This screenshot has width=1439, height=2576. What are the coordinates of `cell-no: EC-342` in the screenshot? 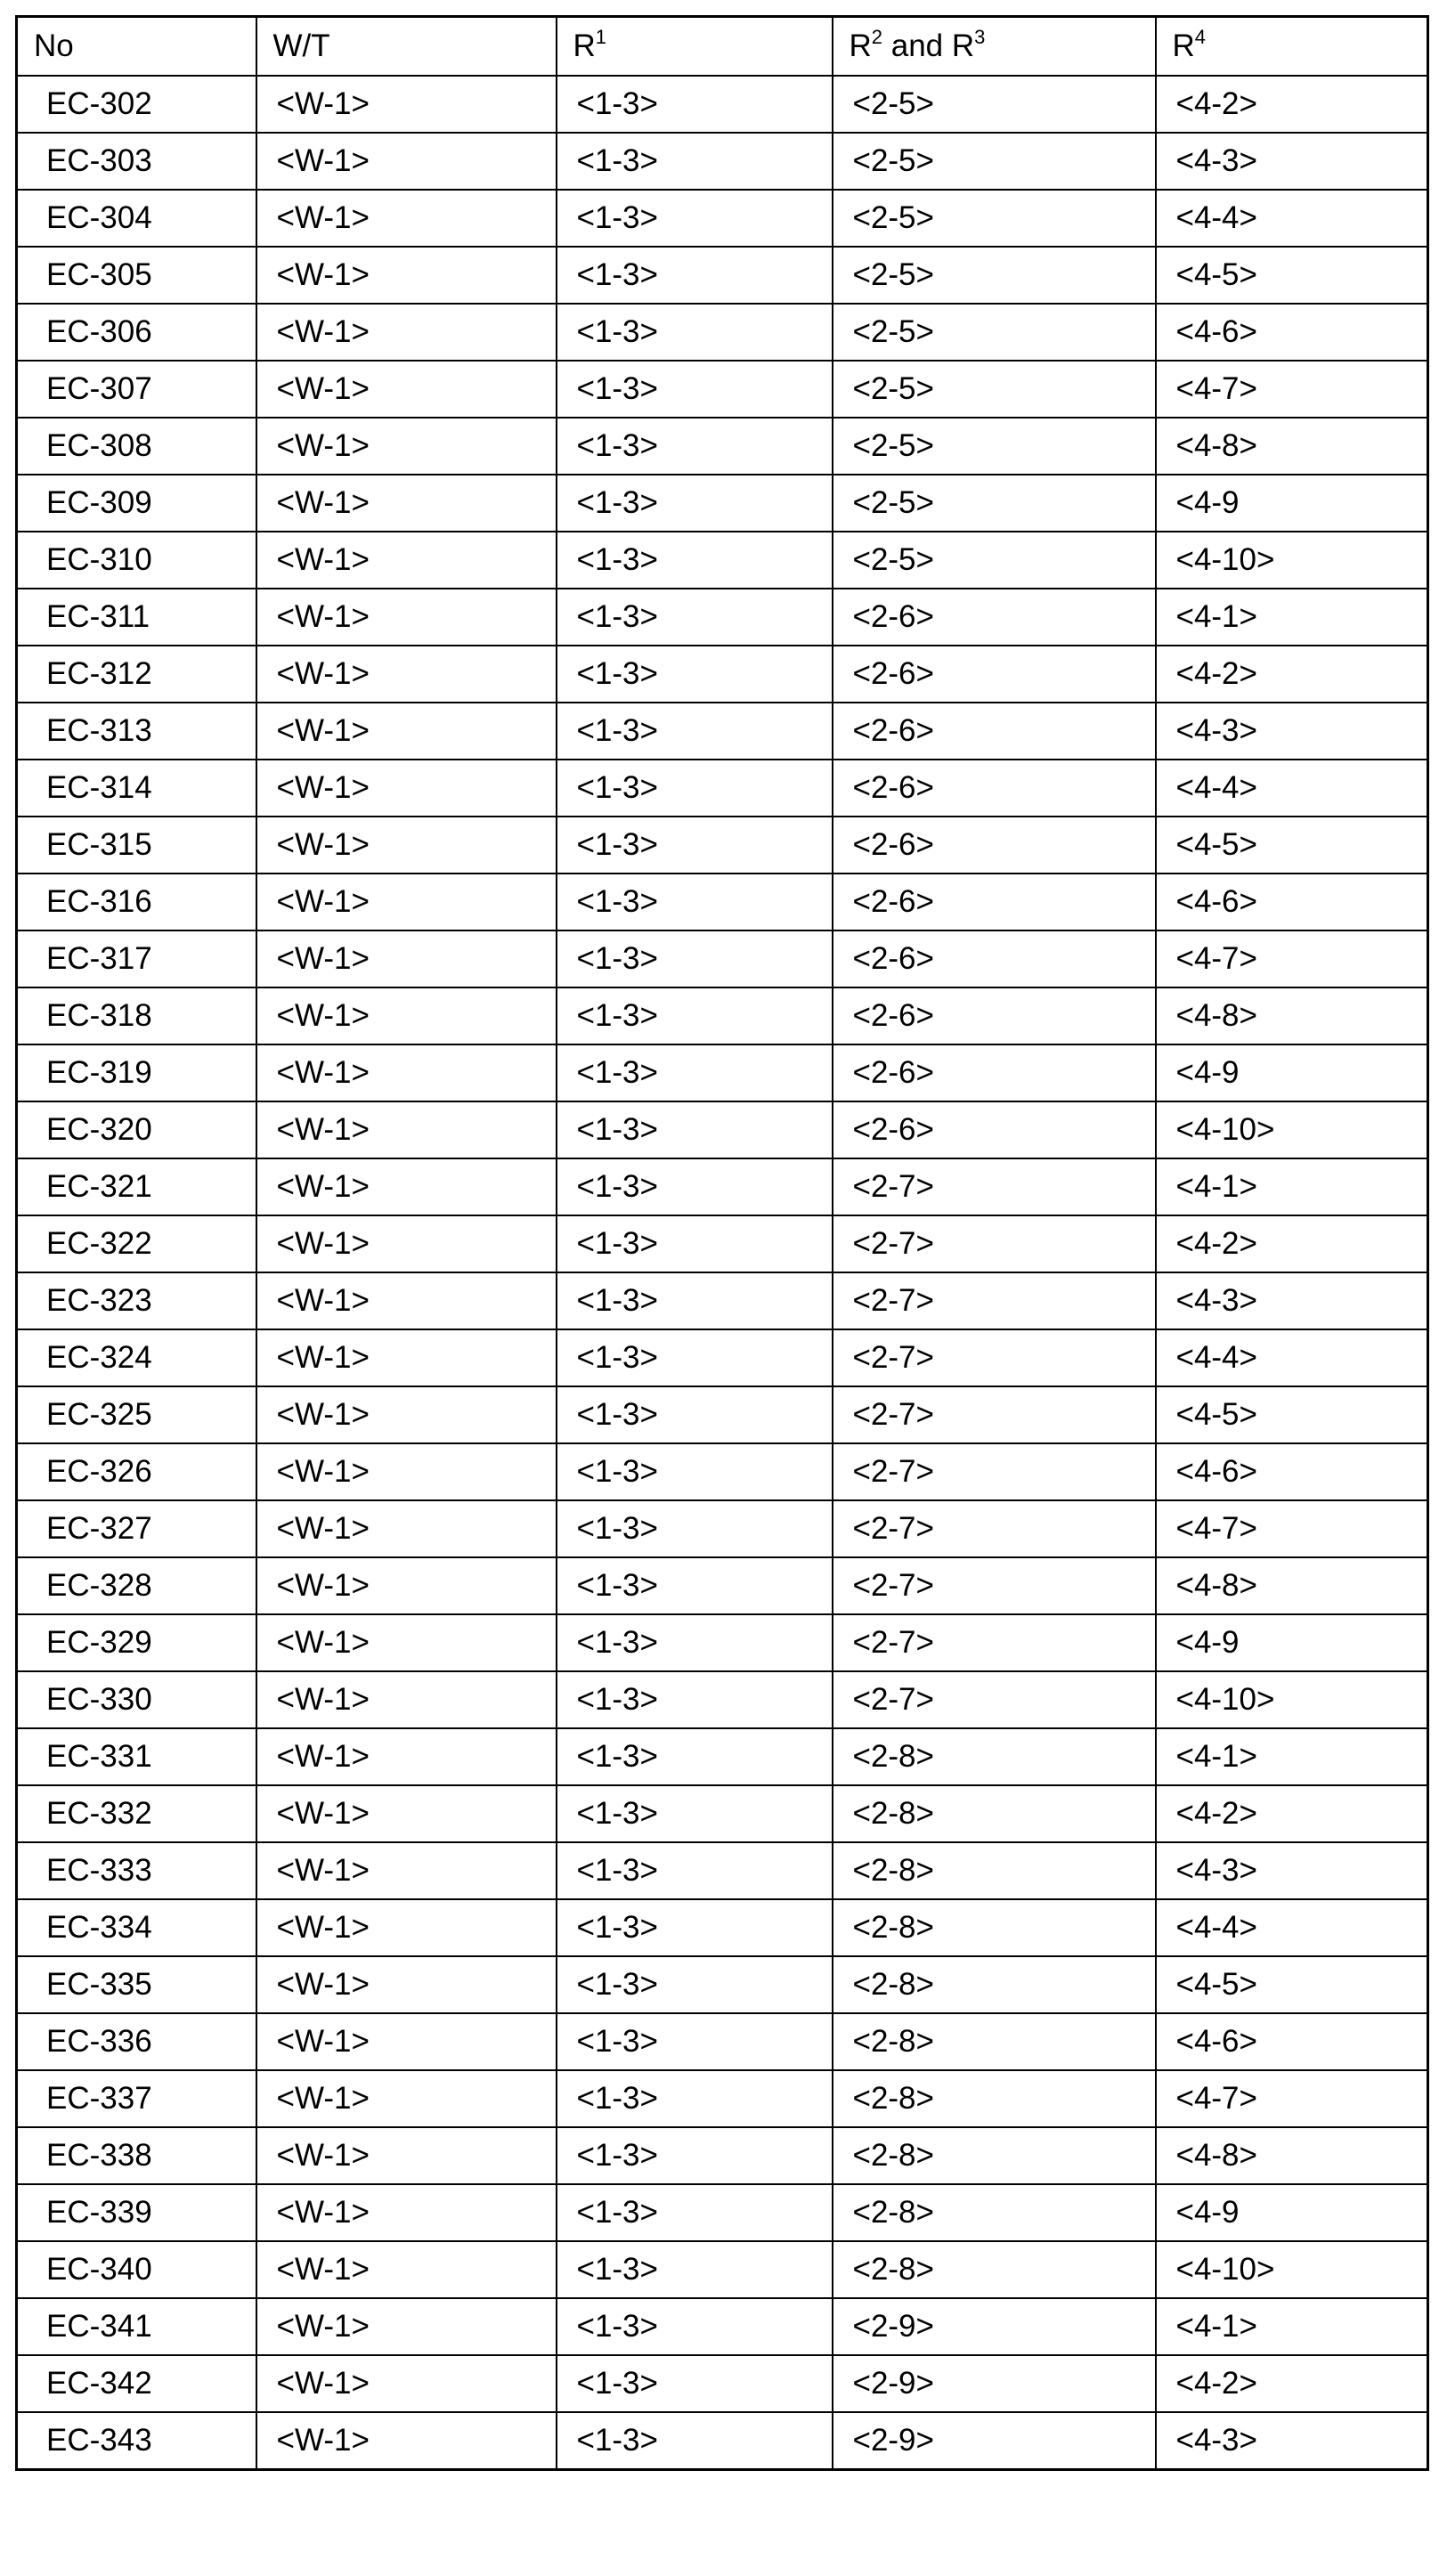 It's located at (136, 2383).